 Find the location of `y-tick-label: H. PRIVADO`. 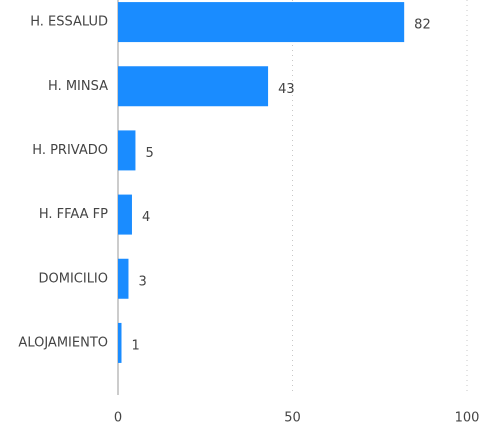

y-tick-label: H. PRIVADO is located at coordinates (70, 150).